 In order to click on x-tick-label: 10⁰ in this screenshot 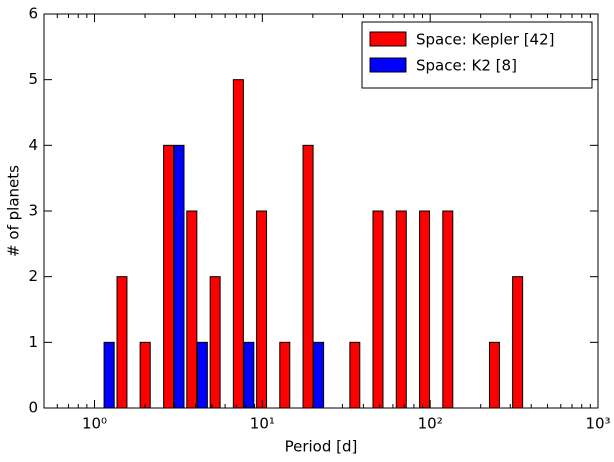, I will do `click(94, 424)`.